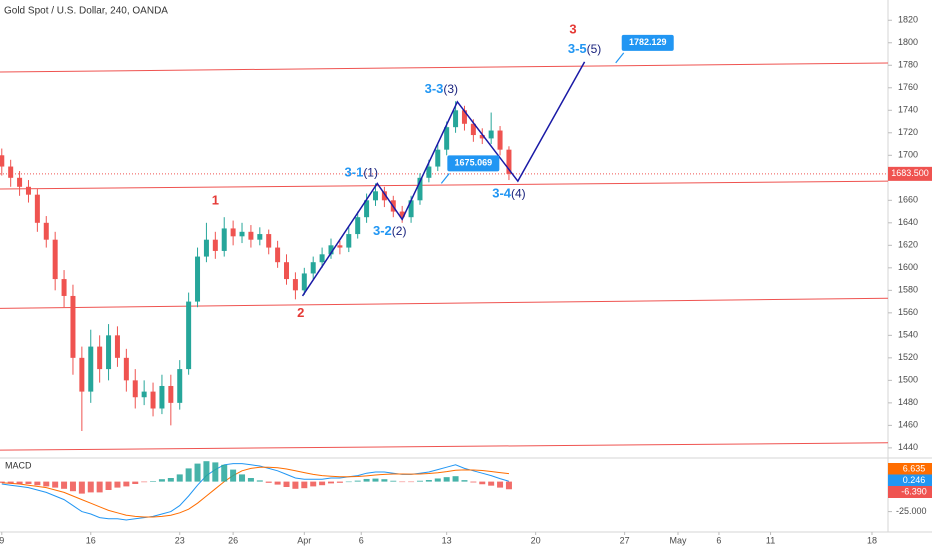  Describe the element at coordinates (910, 173) in the screenshot. I see `last-price-label: 1683.500` at that location.